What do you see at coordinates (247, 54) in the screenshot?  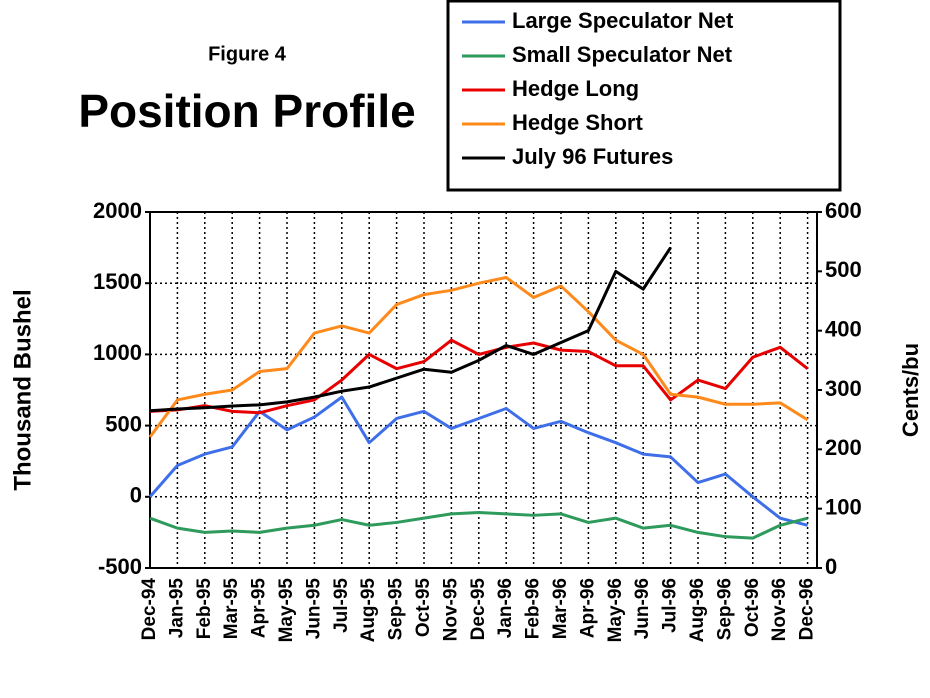 I see `chart-subtitle: Figure 4` at bounding box center [247, 54].